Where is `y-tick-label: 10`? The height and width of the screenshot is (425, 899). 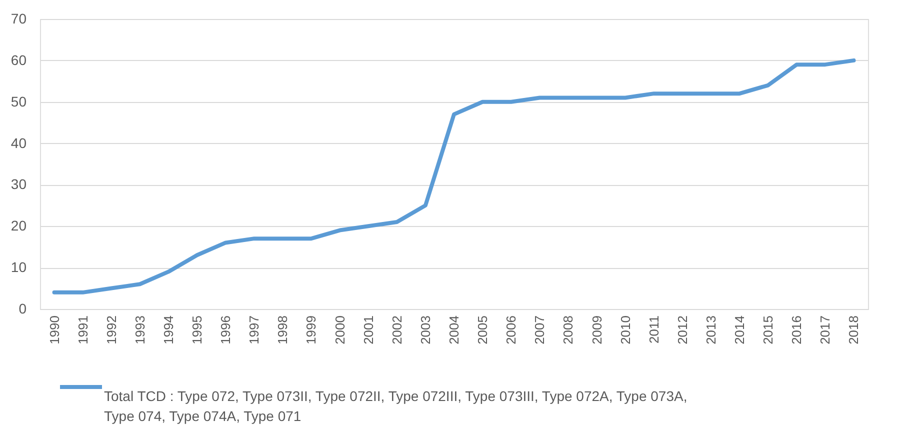 y-tick-label: 10 is located at coordinates (18, 267).